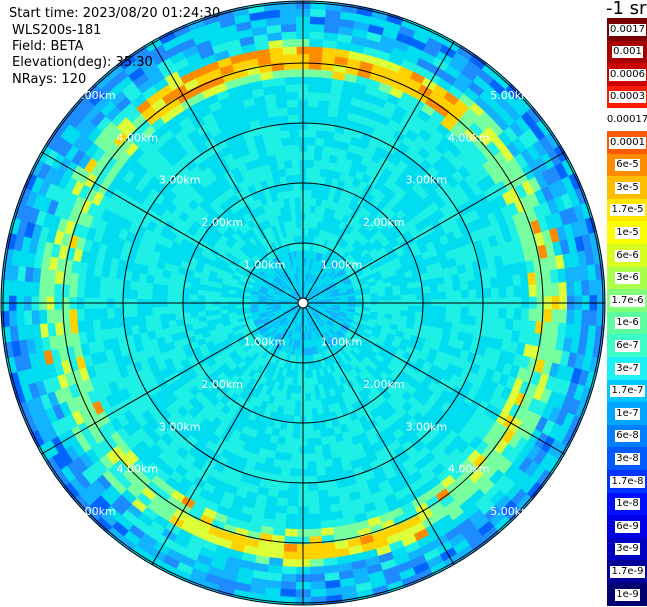 This screenshot has height=607, width=647. Describe the element at coordinates (627, 256) in the screenshot. I see `colorbar-bin: 6e-6` at that location.